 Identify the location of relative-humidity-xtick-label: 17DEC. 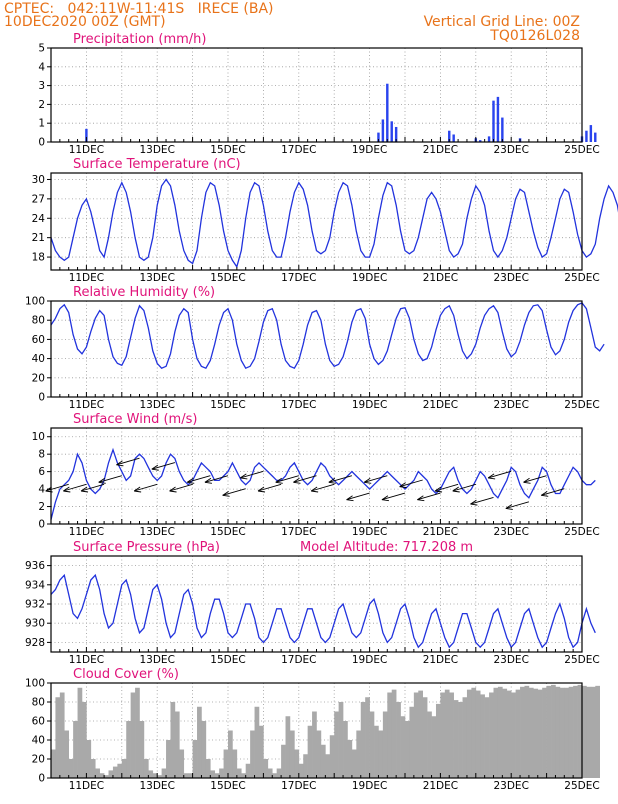
(298, 405).